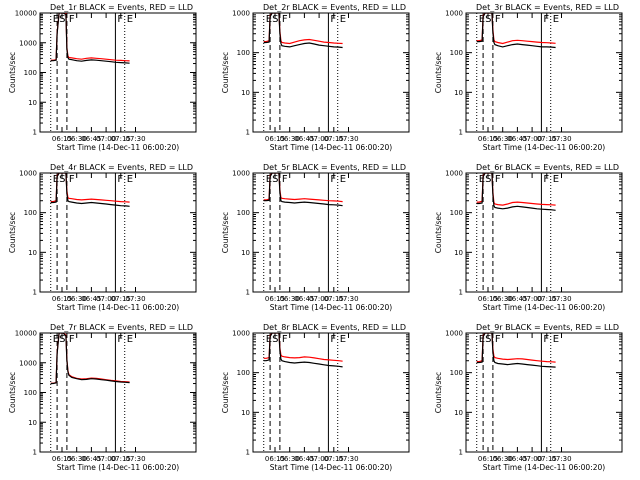 The width and height of the screenshot is (640, 480). Describe the element at coordinates (334, 167) in the screenshot. I see `panel-title: Det_5r BLACK = Events, RED = LLD` at that location.